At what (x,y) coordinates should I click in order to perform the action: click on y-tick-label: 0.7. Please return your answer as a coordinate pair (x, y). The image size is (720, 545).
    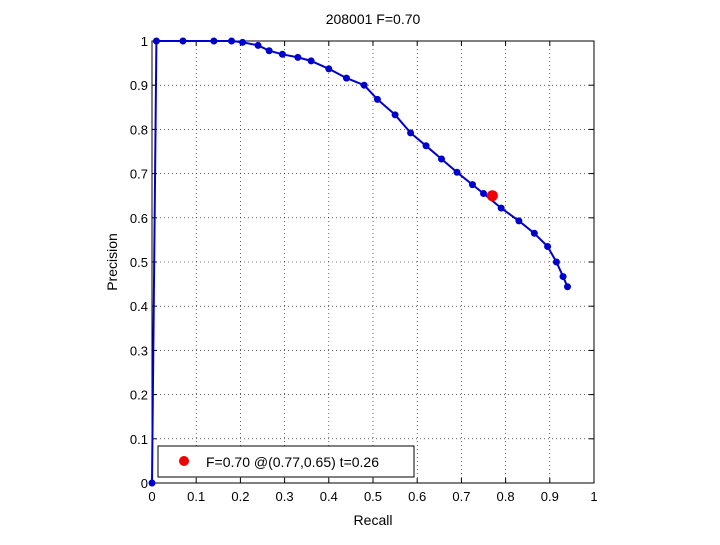
    Looking at the image, I should click on (139, 174).